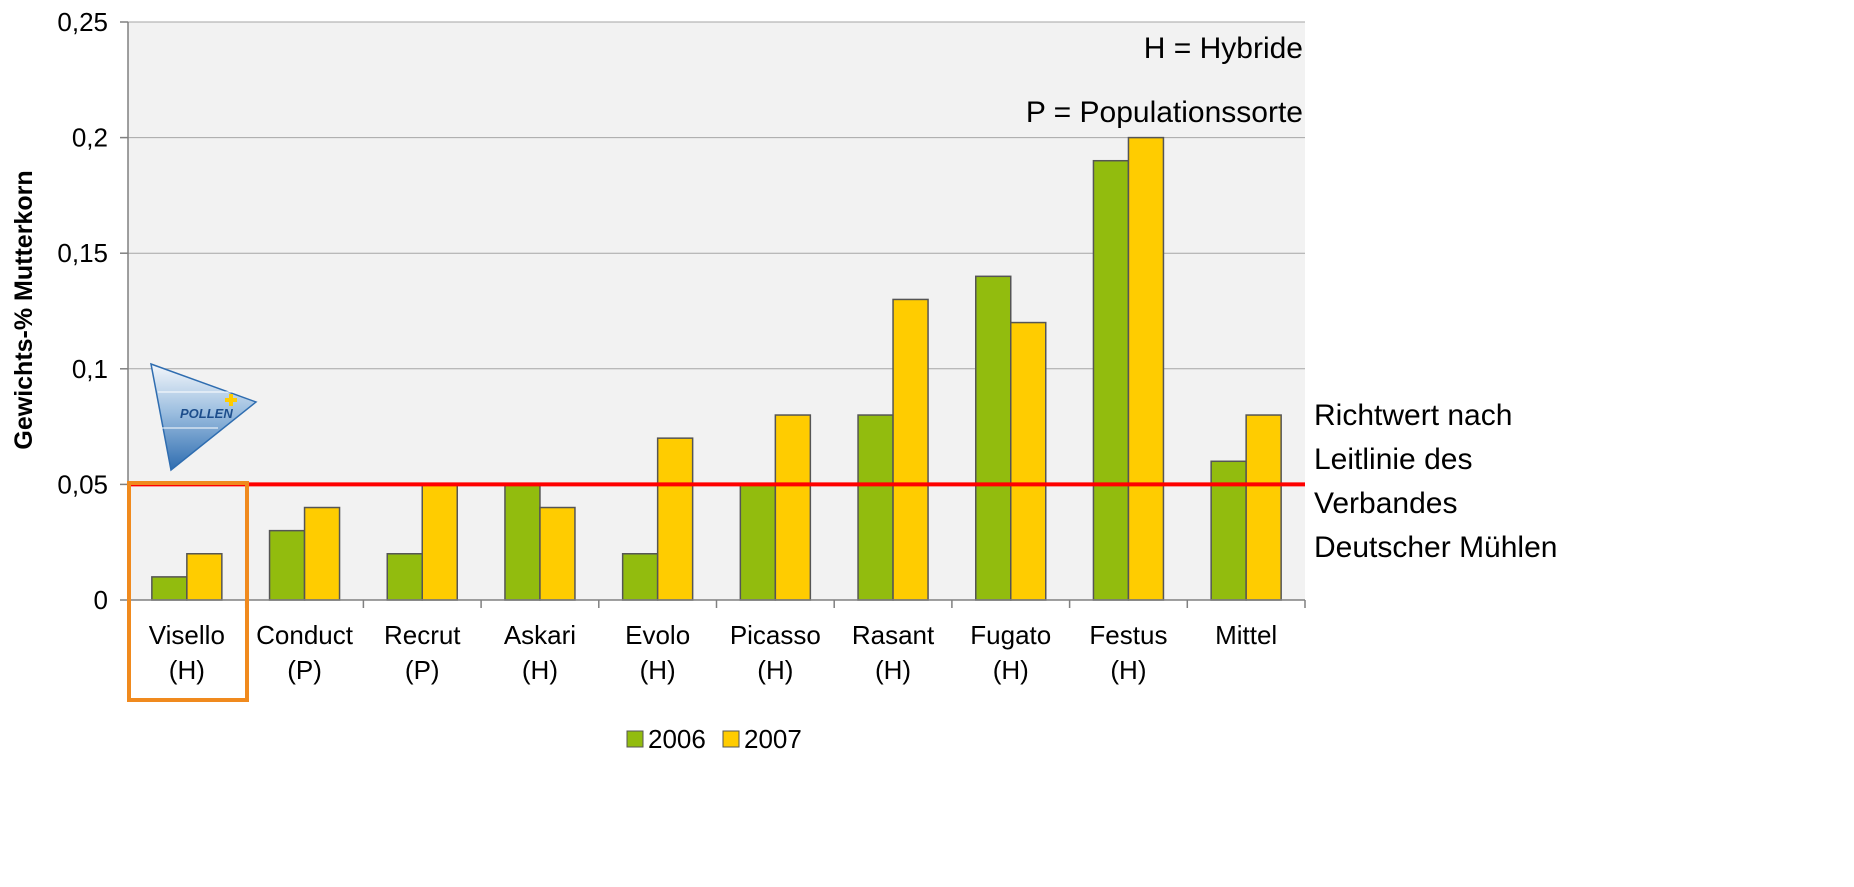 This screenshot has height=887, width=1854. I want to click on annotation-hybride: H = Hybride, so click(1223, 48).